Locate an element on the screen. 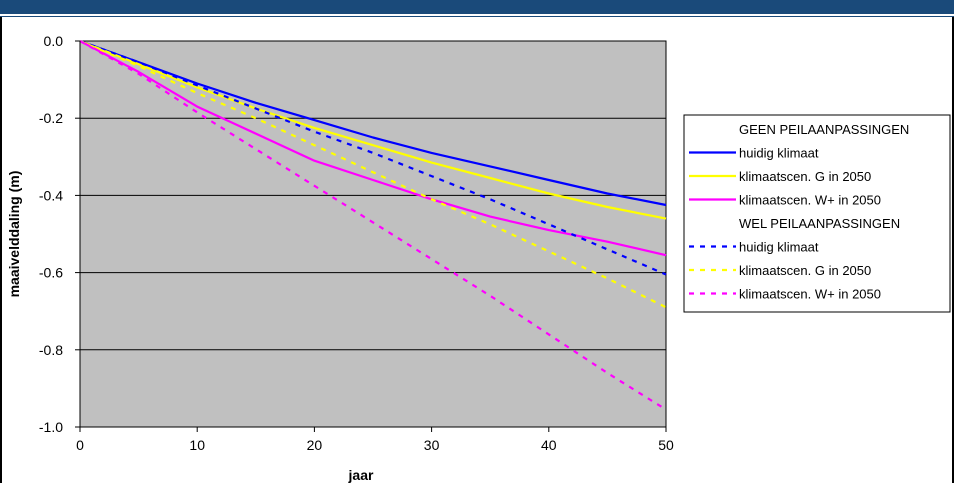 The height and width of the screenshot is (483, 954). y-tick-label: -0.2 is located at coordinates (51, 118).